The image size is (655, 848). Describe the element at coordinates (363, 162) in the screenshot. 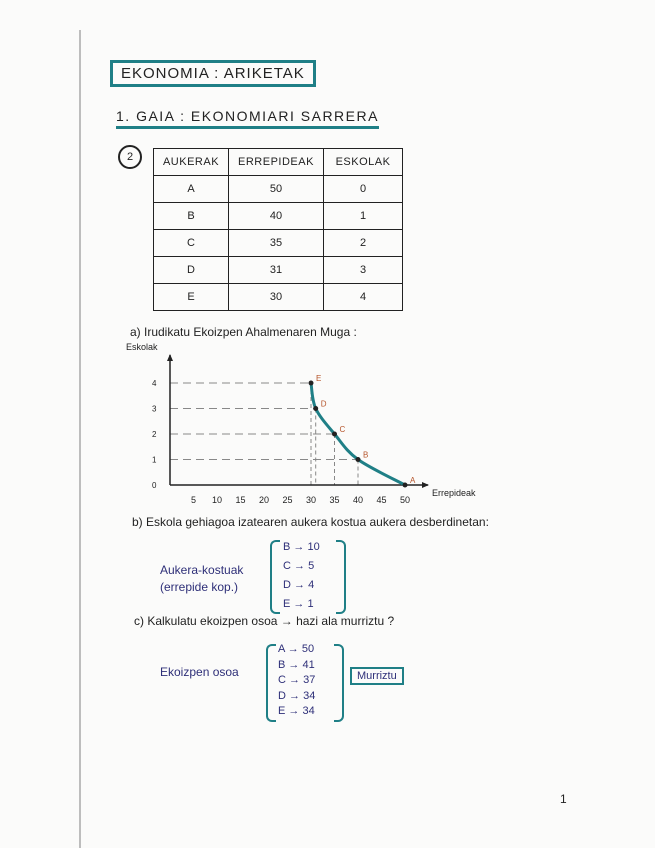

I see `table-header: ESKOLAK` at that location.